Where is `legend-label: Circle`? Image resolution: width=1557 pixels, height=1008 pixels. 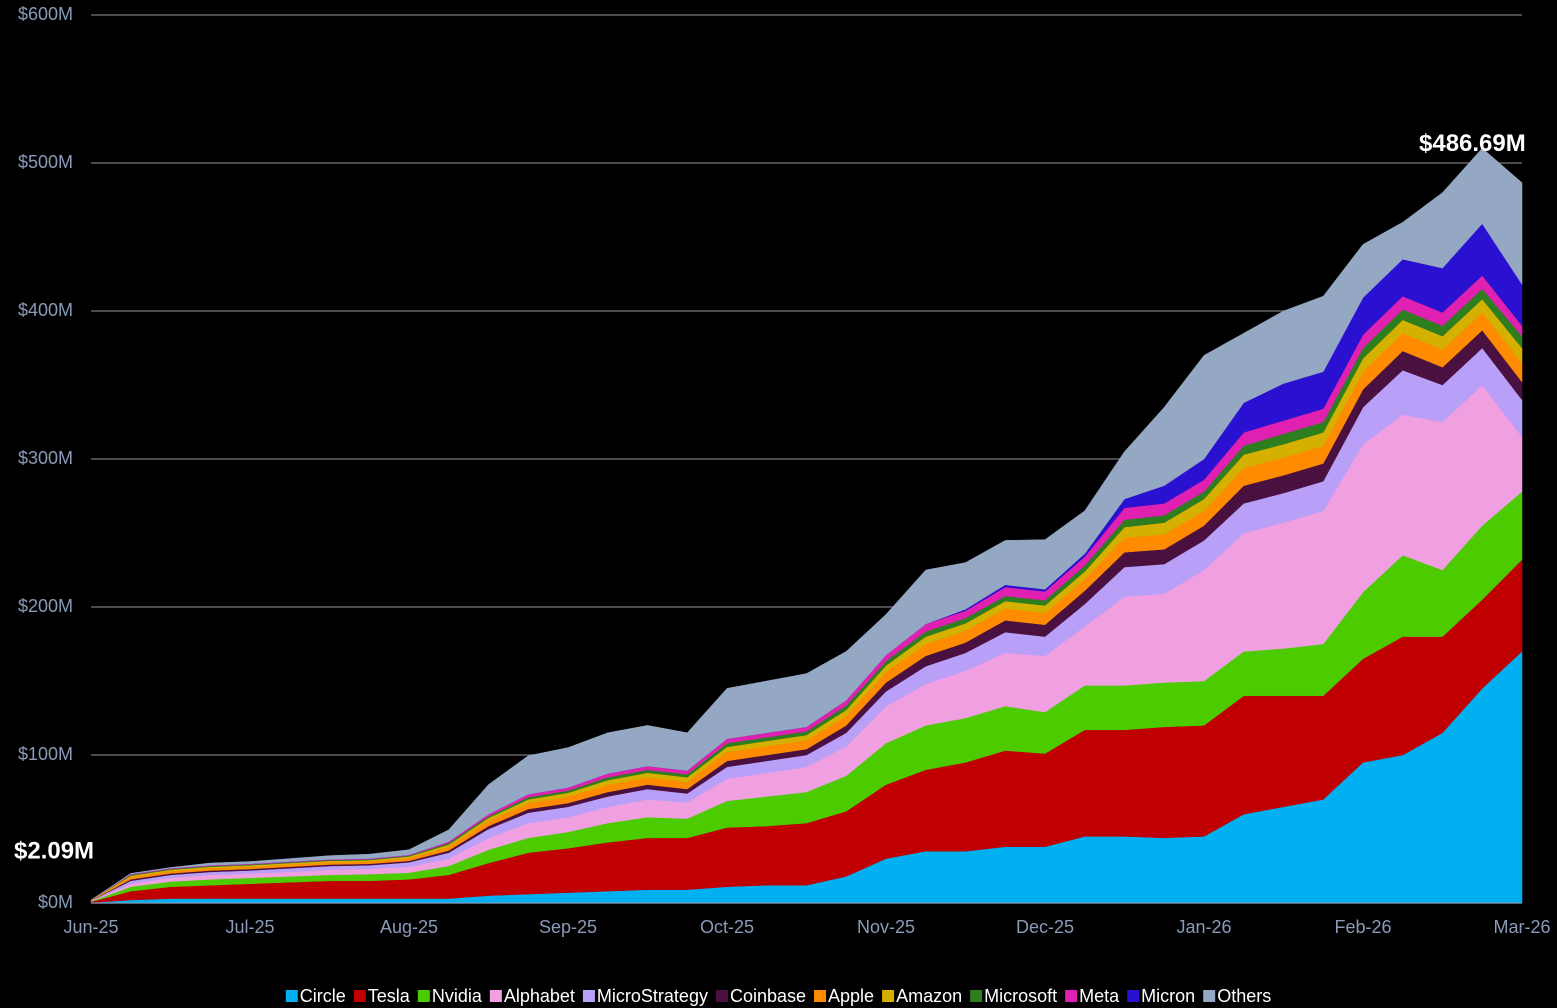
legend-label: Circle is located at coordinates (323, 996).